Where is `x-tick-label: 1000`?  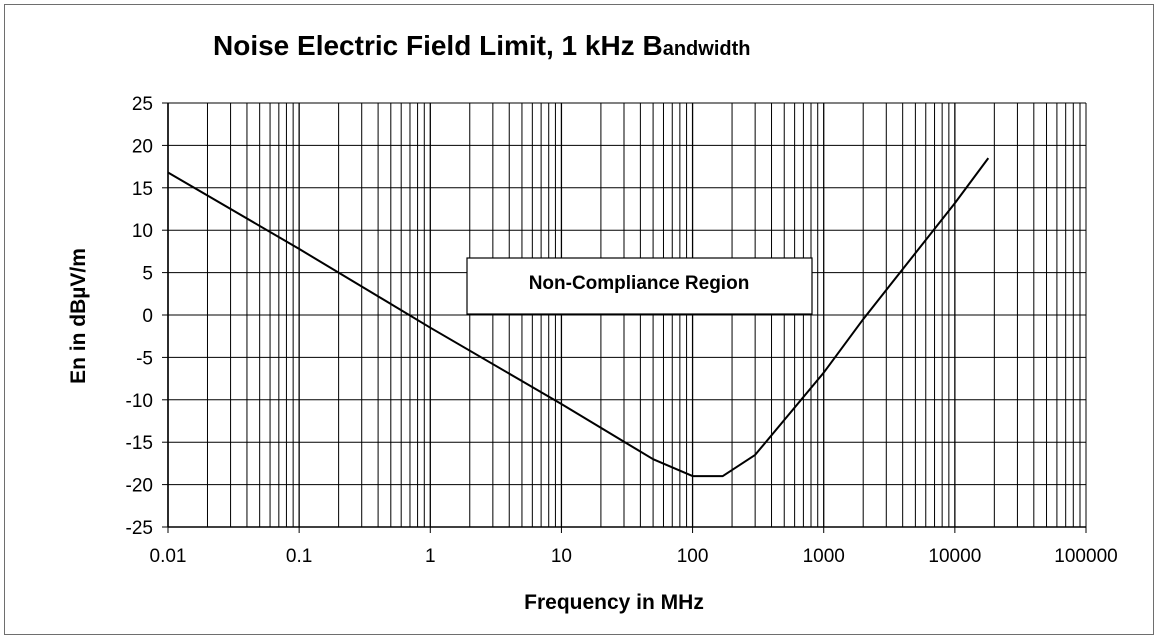 x-tick-label: 1000 is located at coordinates (824, 556).